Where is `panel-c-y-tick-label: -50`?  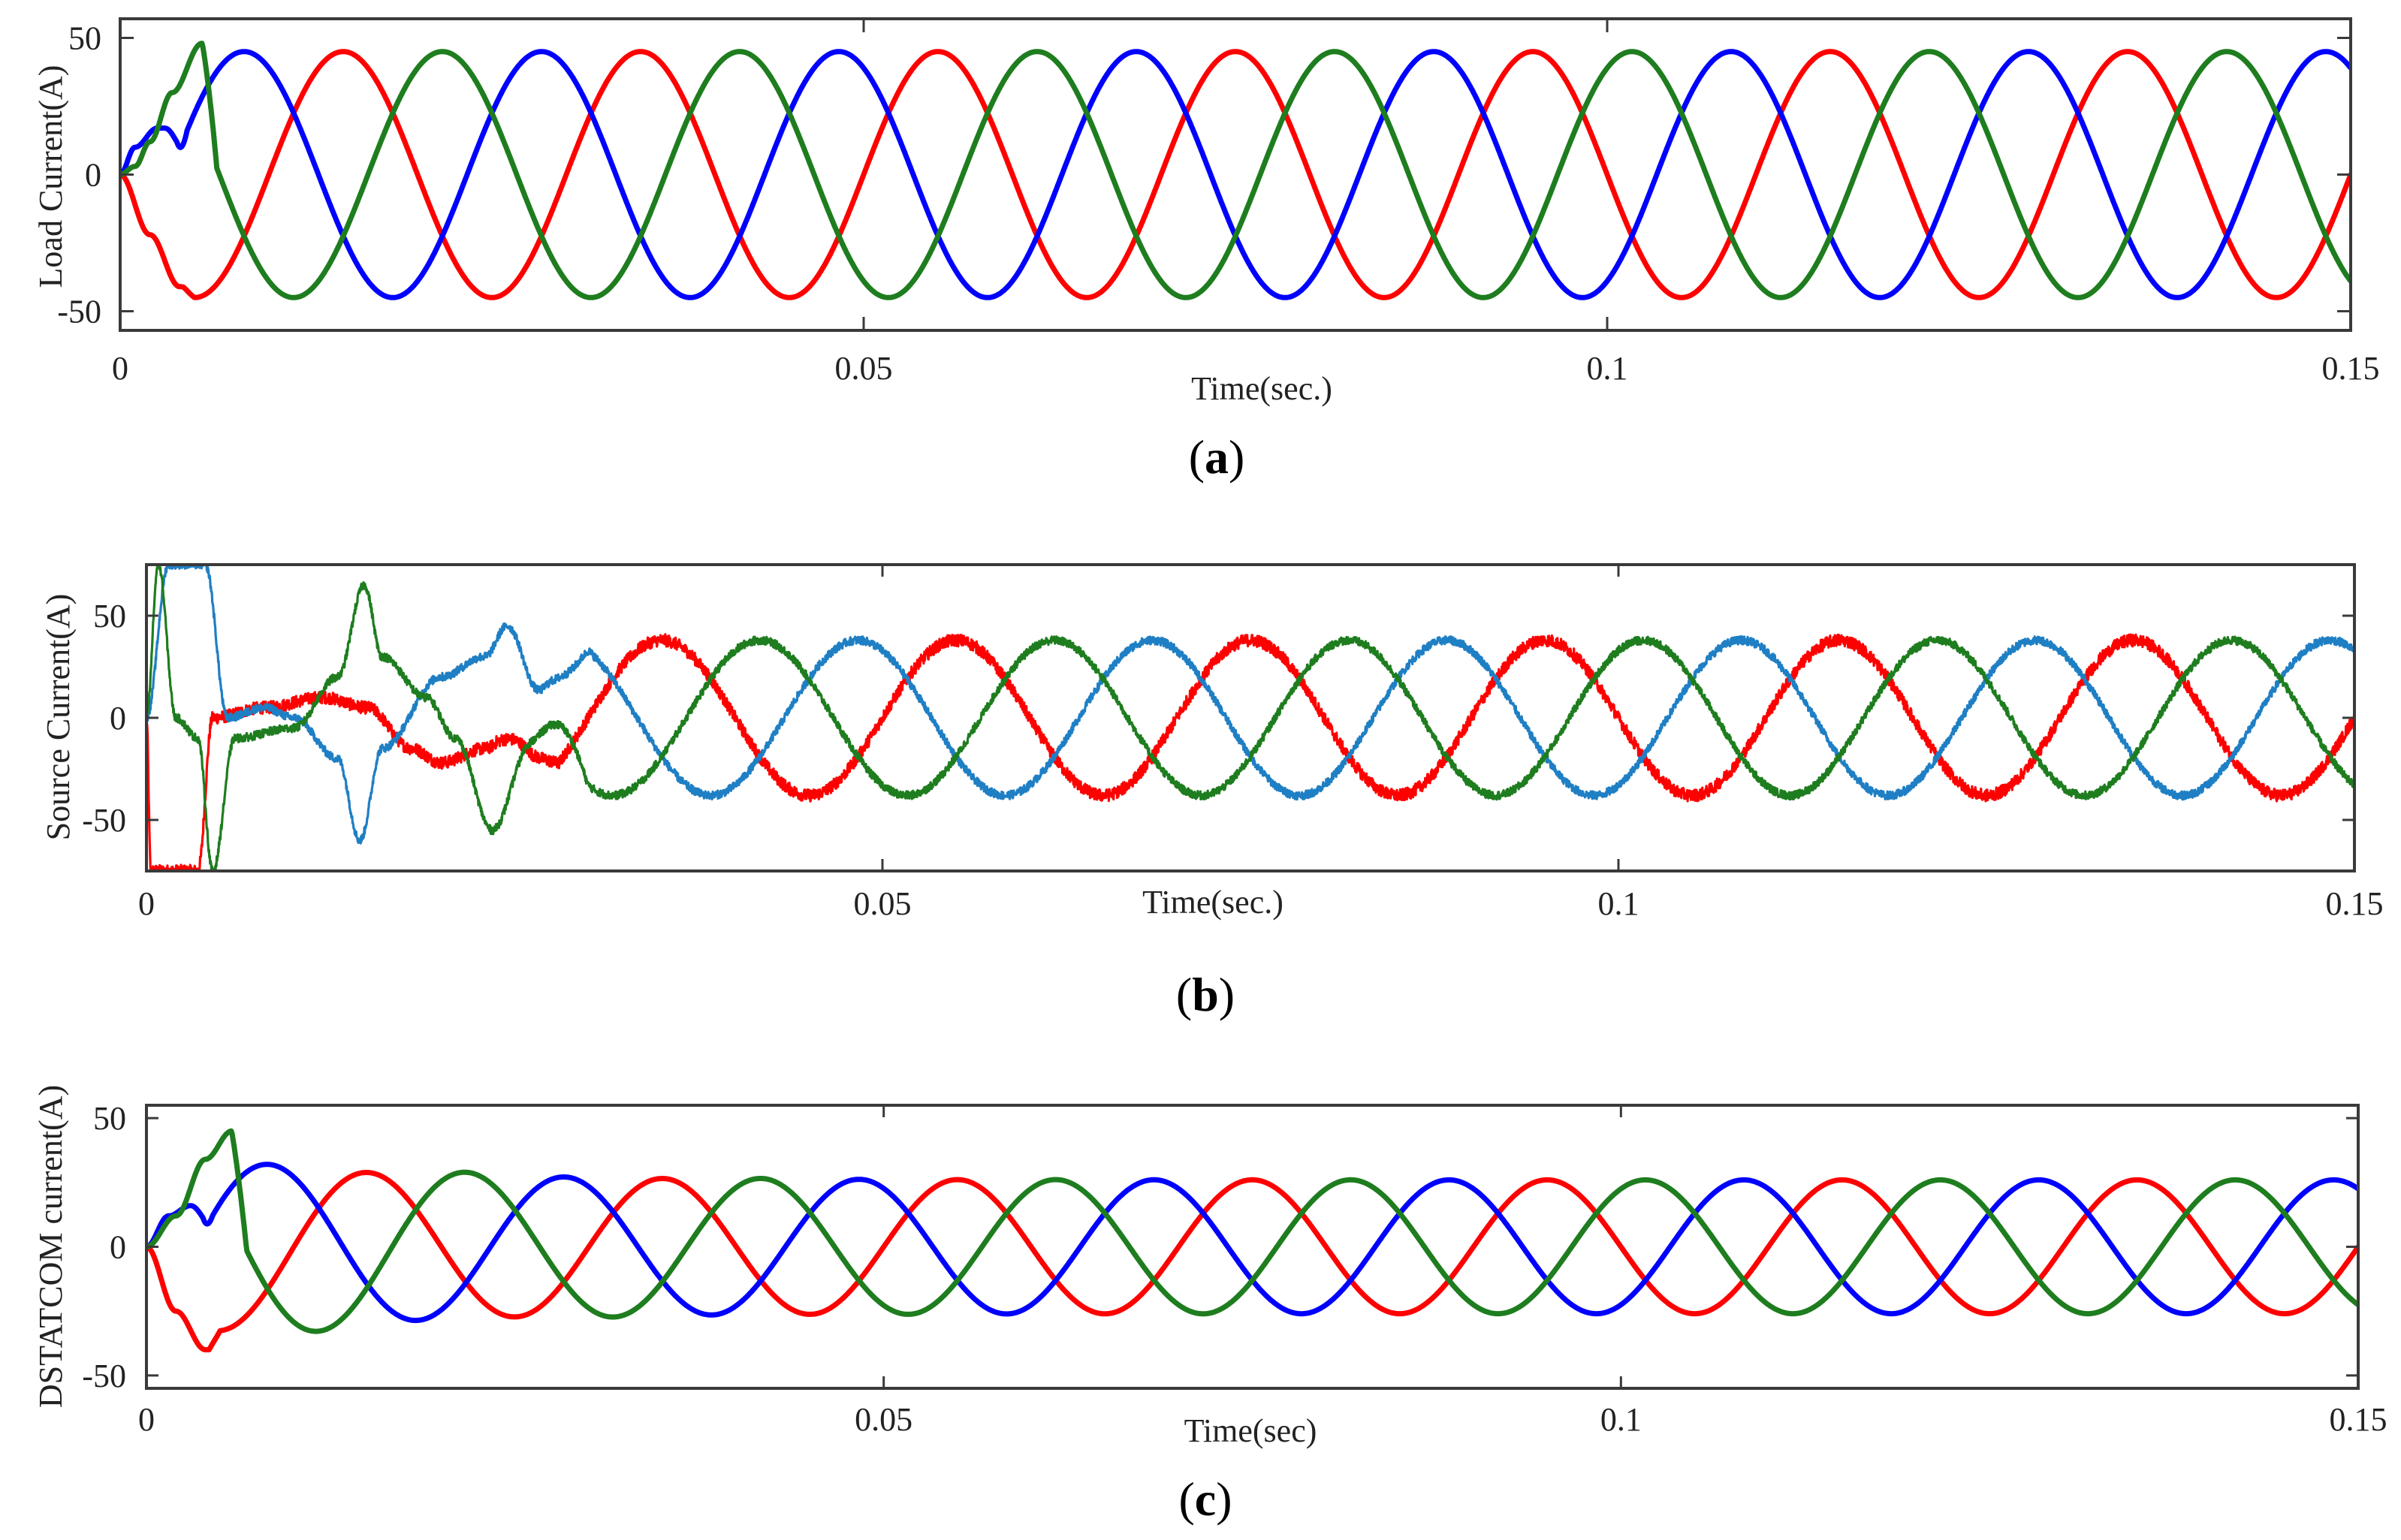
panel-c-y-tick-label: -50 is located at coordinates (104, 1376).